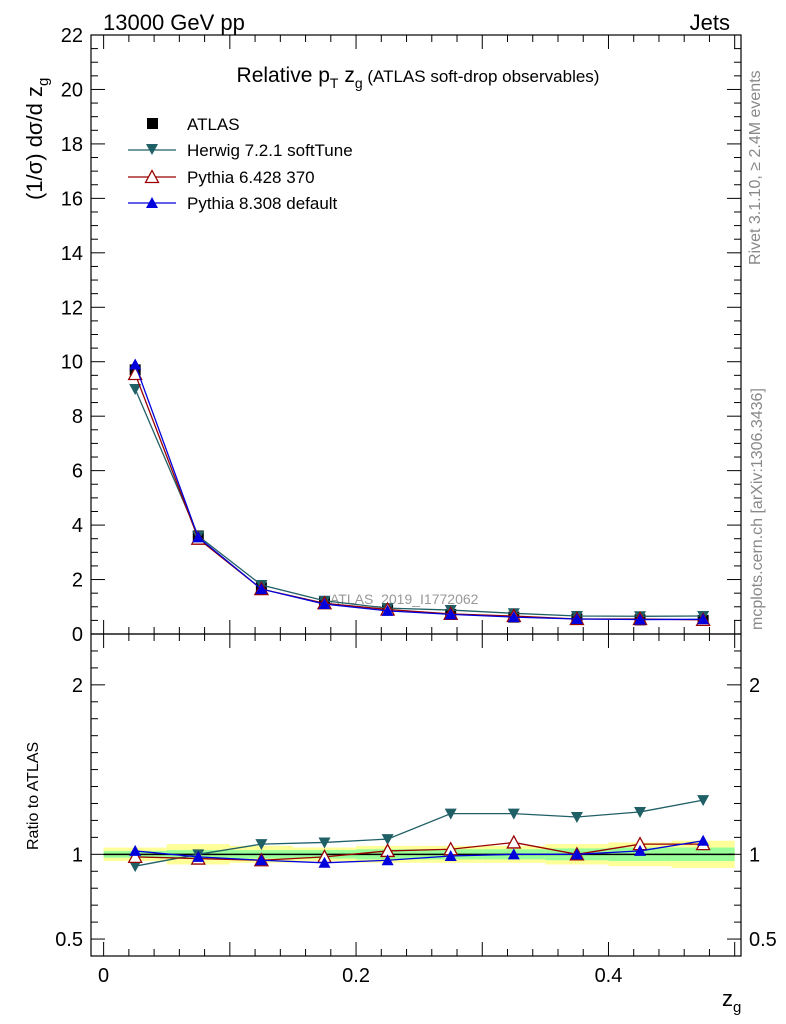 The width and height of the screenshot is (786, 1024). What do you see at coordinates (77, 686) in the screenshot?
I see `ratio-y-tick-label: 2` at bounding box center [77, 686].